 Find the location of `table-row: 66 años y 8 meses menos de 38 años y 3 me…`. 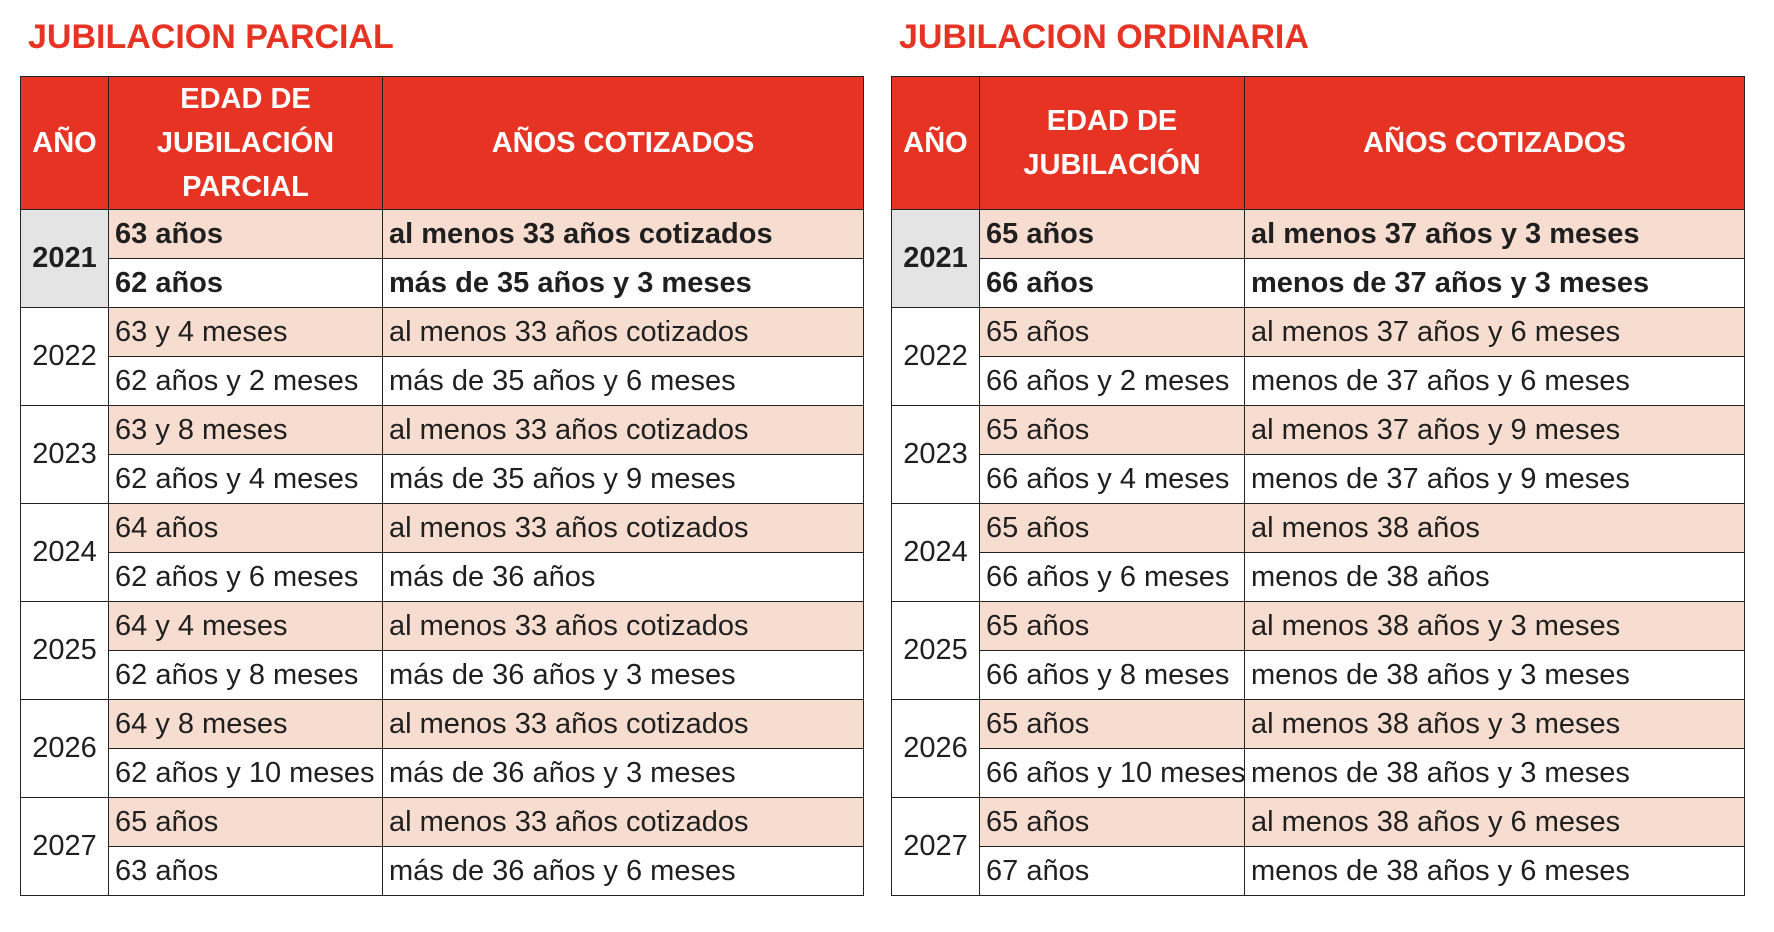

table-row: 66 años y 8 meses menos de 38 años y 3 me… is located at coordinates (1318, 675).